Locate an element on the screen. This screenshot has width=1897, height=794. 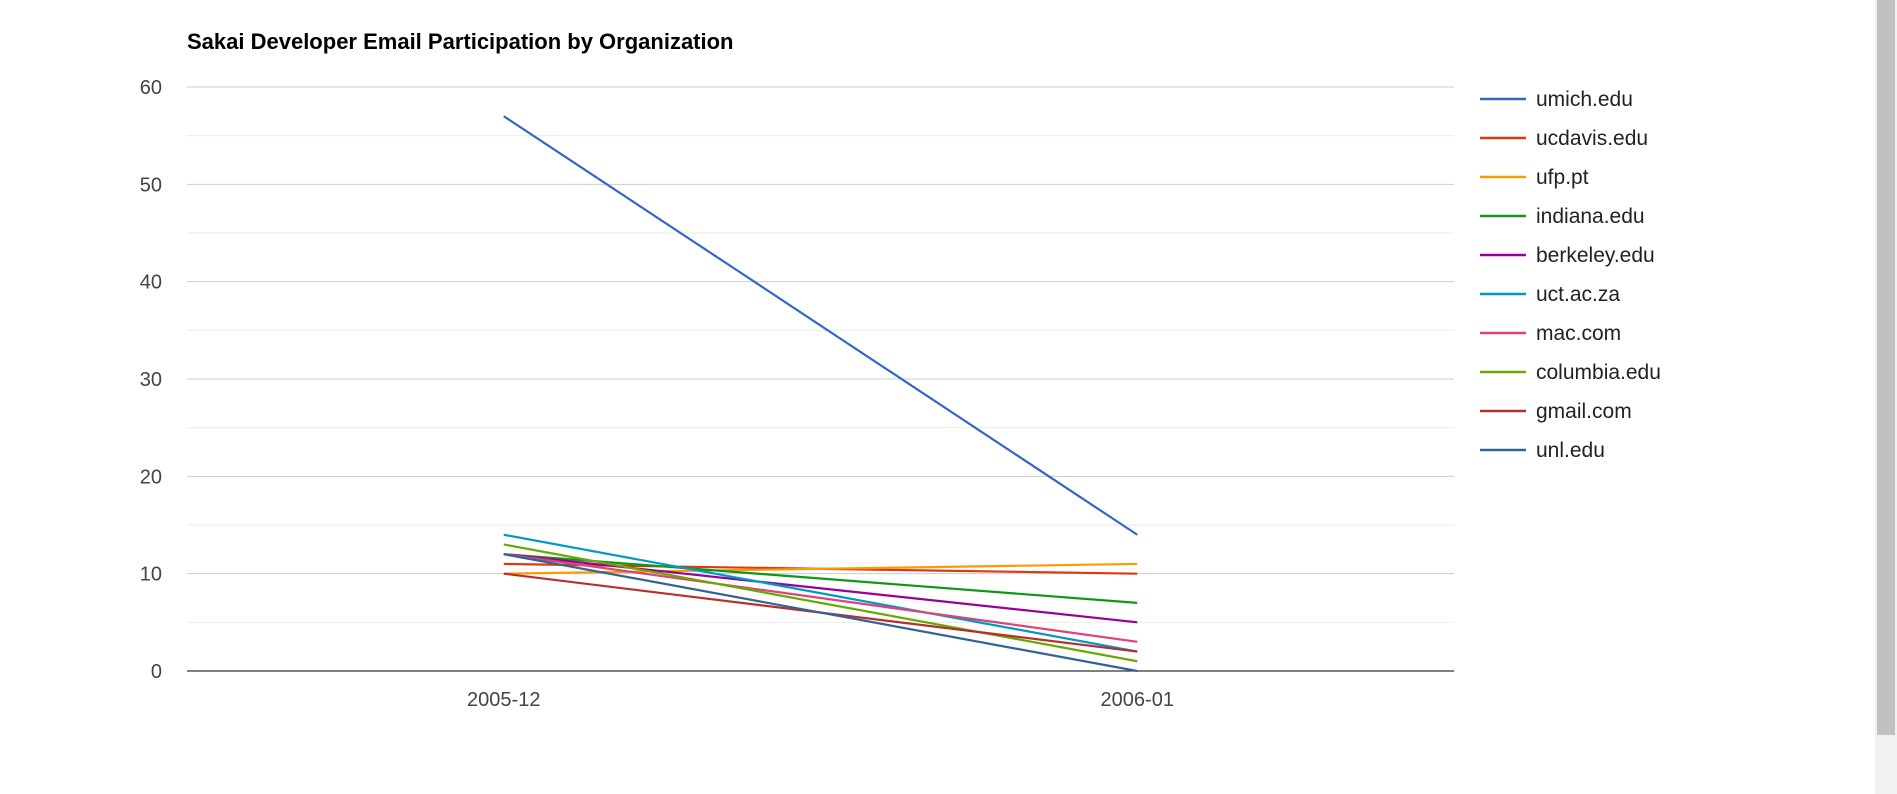
series-line-indiana-edu is located at coordinates (820, 578).